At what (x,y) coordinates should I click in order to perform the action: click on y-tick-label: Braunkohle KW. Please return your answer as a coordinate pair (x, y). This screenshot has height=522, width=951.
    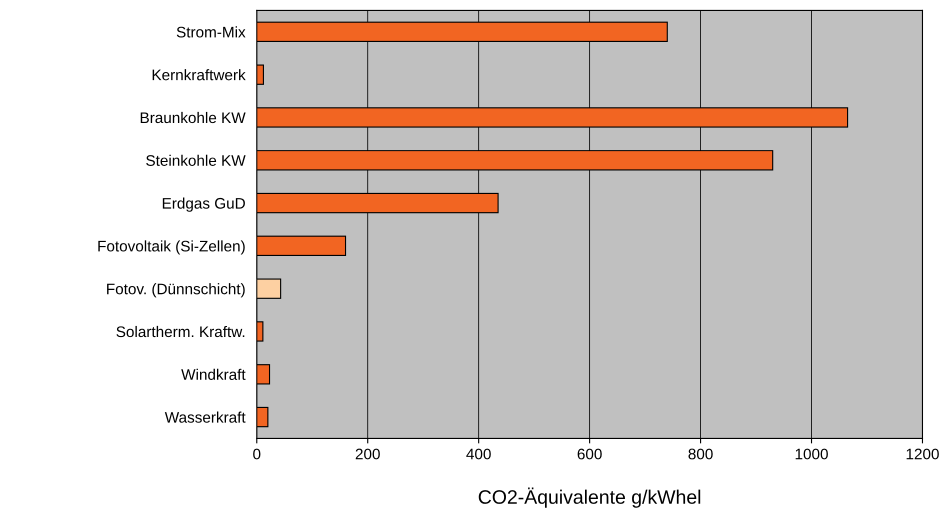
    Looking at the image, I should click on (193, 118).